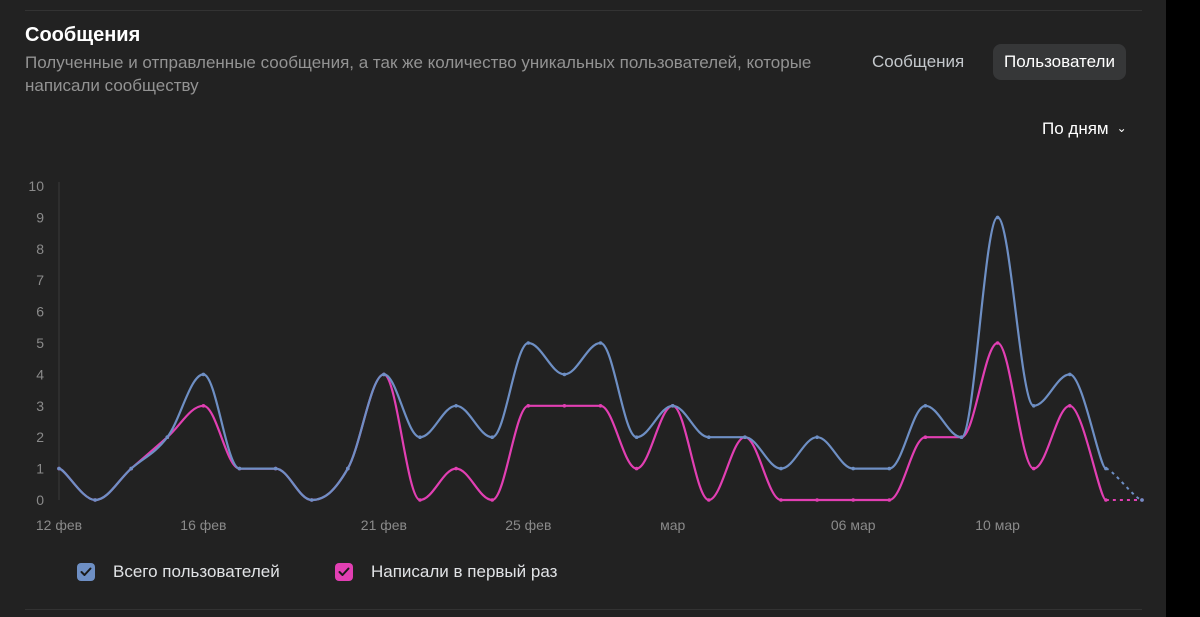 This screenshot has width=1200, height=617. I want to click on x-tick-label: 21 фев, so click(384, 525).